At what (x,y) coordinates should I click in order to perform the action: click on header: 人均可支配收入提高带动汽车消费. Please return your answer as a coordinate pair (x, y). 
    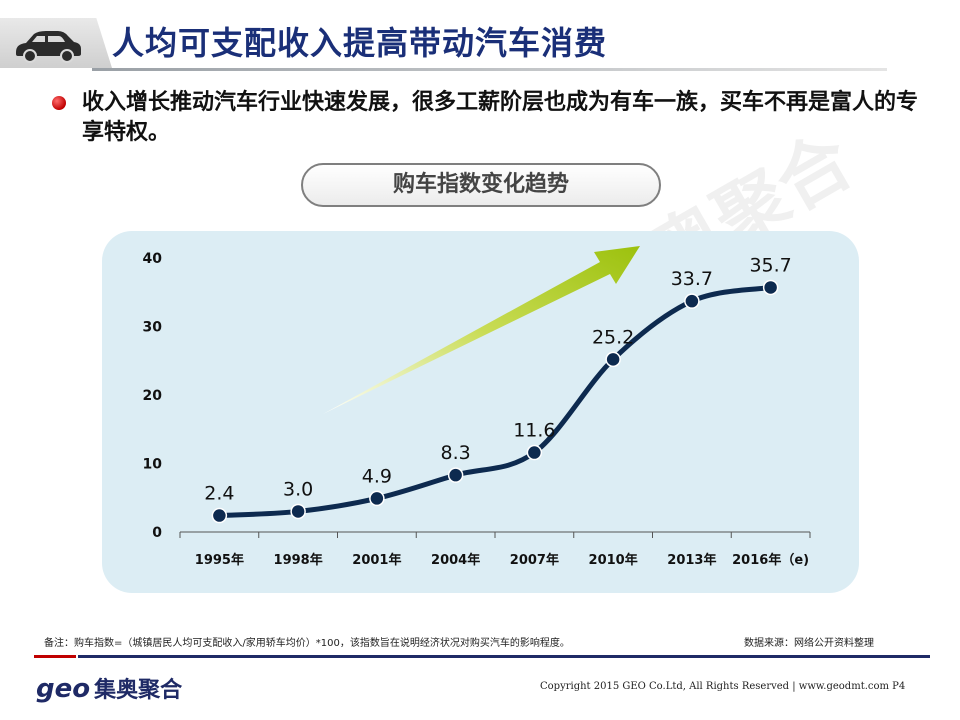
    Looking at the image, I should click on (480, 40).